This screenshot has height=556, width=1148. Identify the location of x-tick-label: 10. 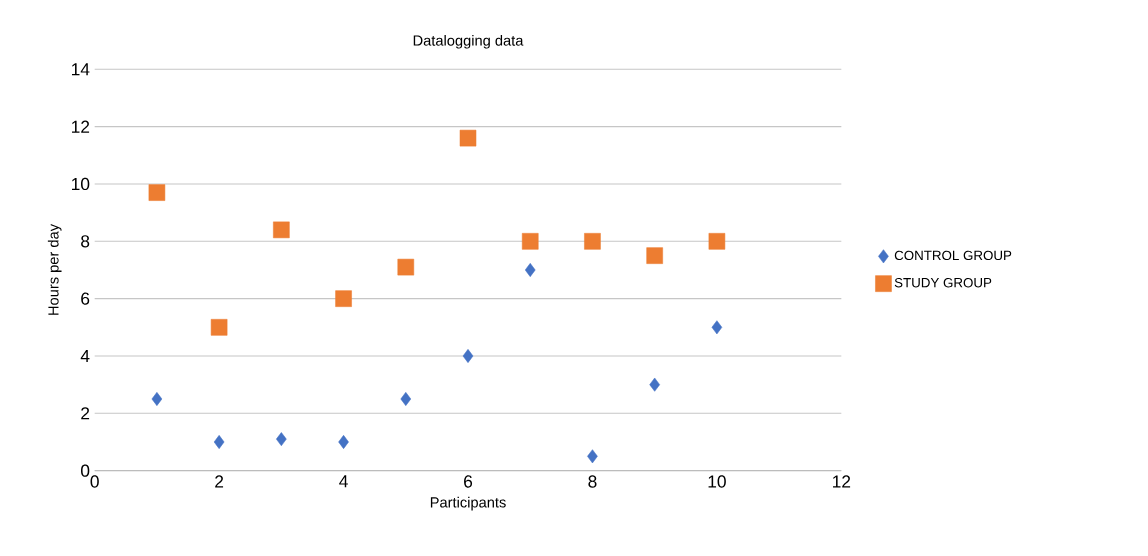
(717, 481).